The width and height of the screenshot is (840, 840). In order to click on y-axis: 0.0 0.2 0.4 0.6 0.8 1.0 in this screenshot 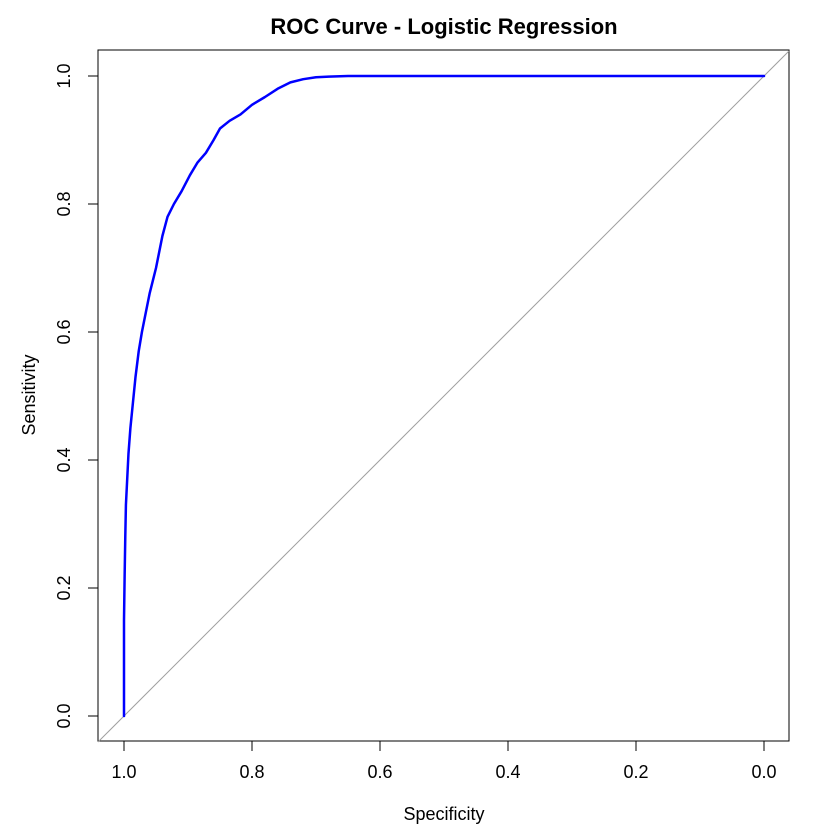, I will do `click(76, 396)`.